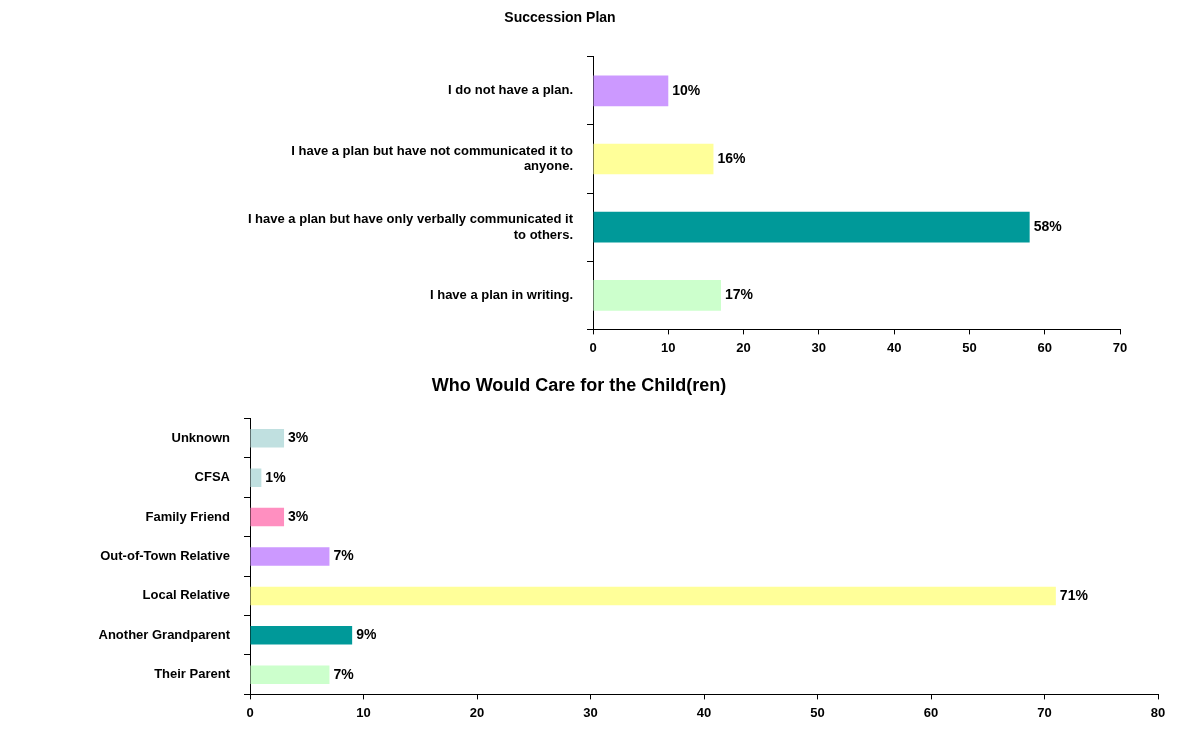 This screenshot has height=752, width=1182. Describe the element at coordinates (164, 634) in the screenshot. I see `y-tick-label: Another Grandparent` at that location.